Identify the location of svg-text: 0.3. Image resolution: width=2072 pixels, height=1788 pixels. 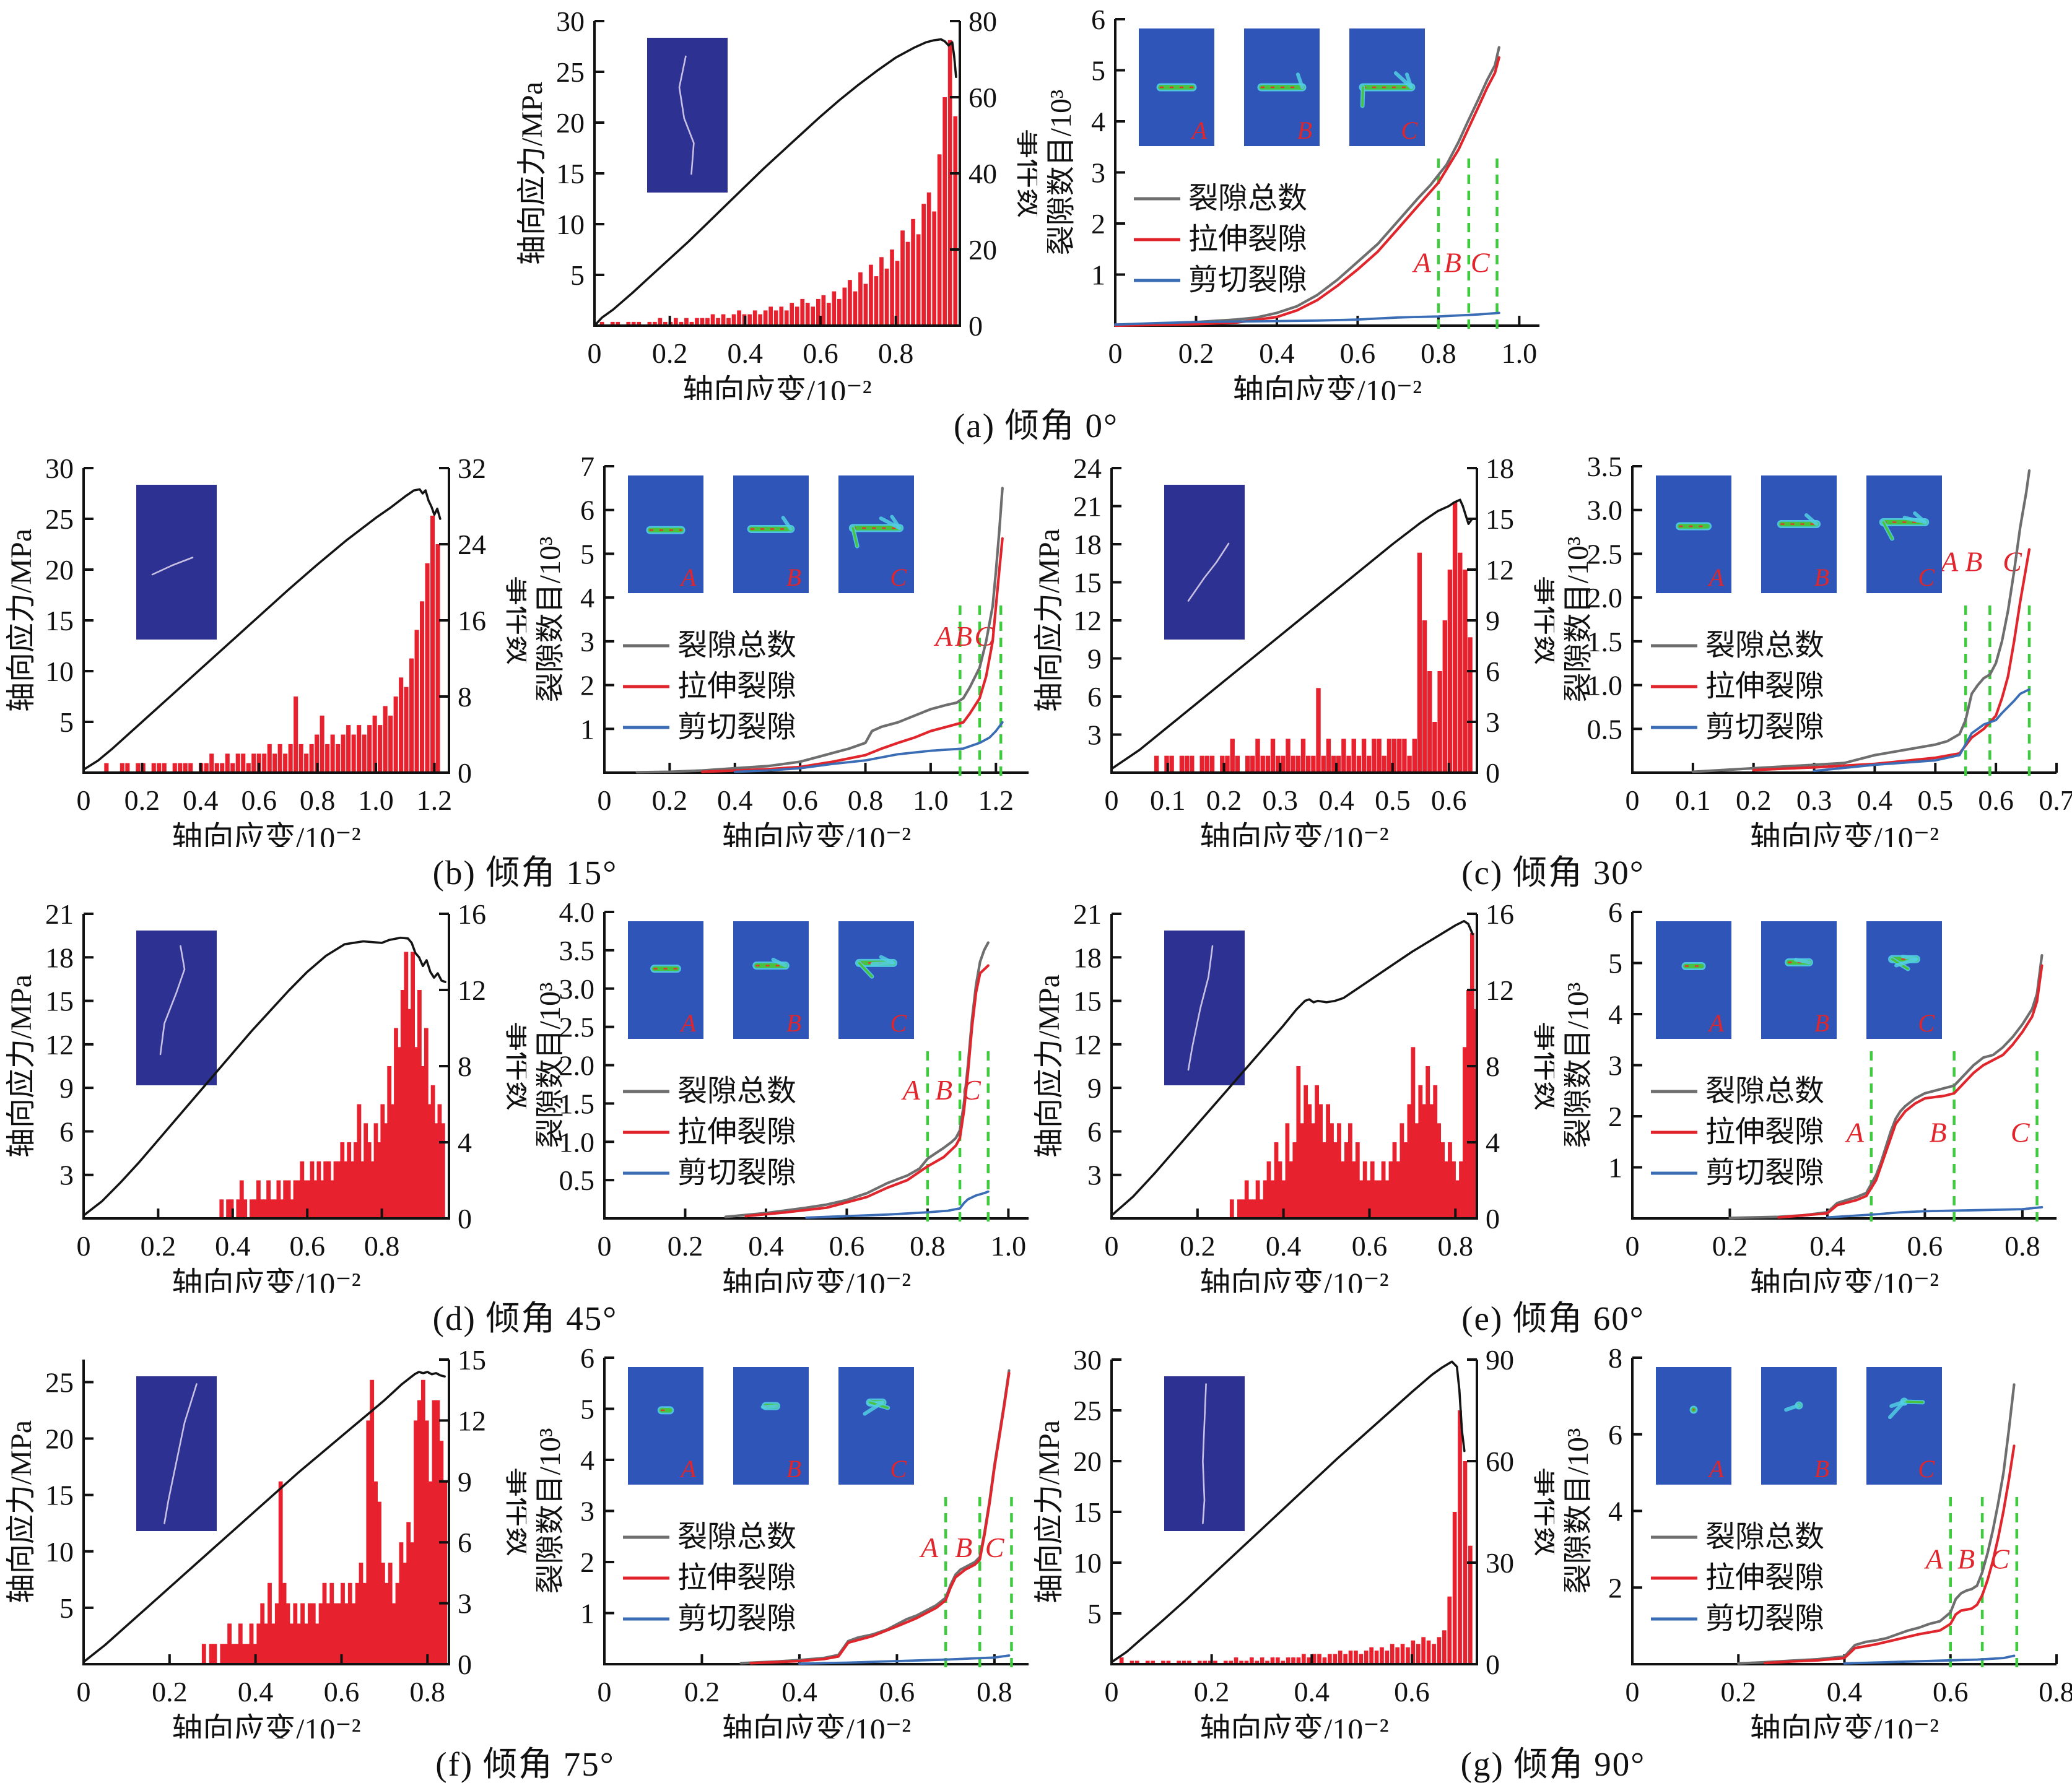
(1281, 800).